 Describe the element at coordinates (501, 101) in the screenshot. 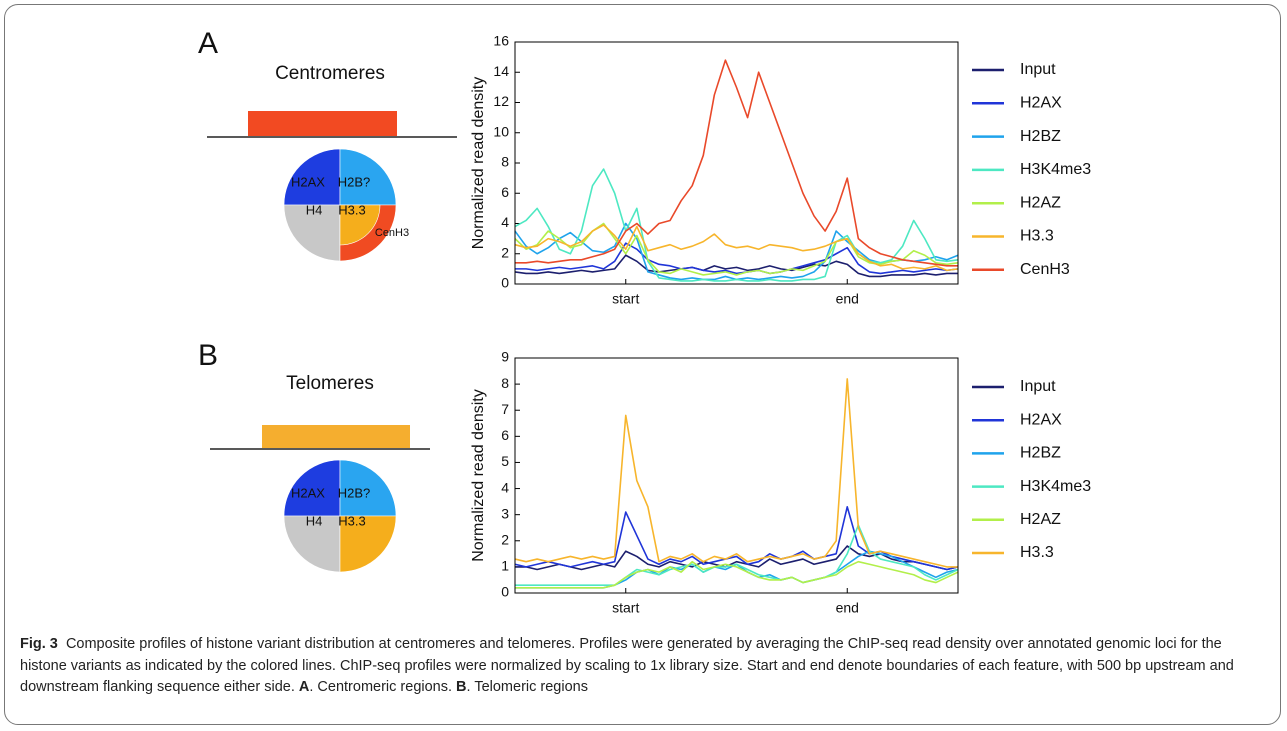

I see `y-tick-label: 12` at that location.